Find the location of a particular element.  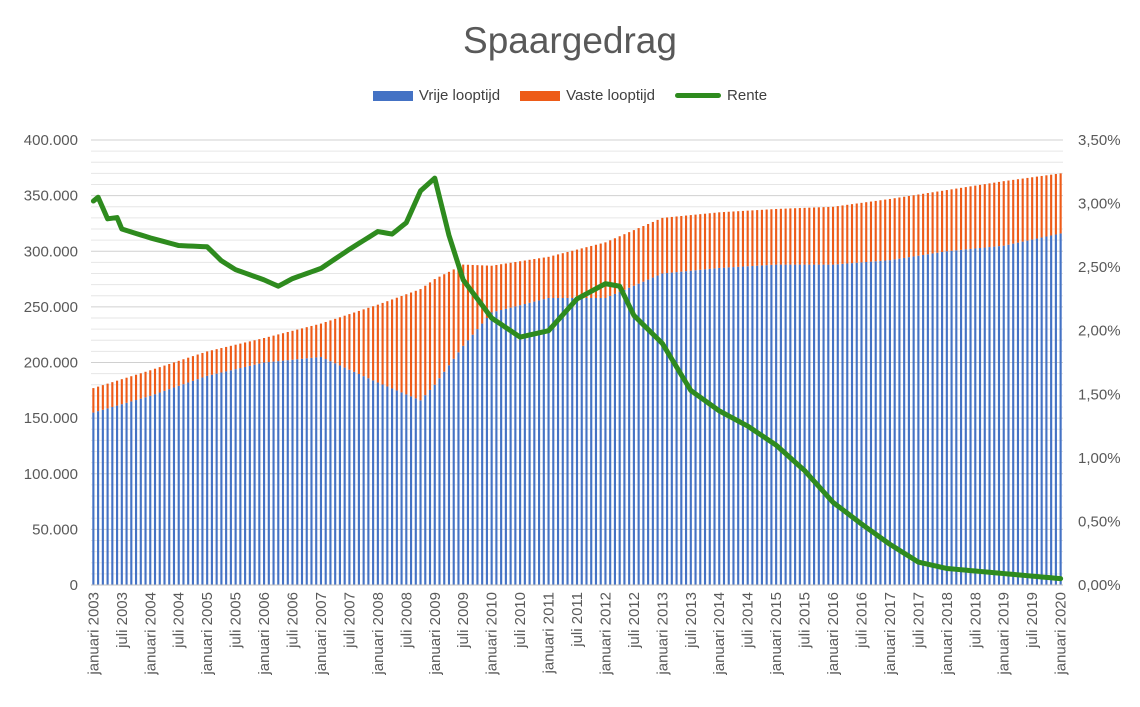

y-right-tick-label: 1,00% is located at coordinates (1099, 458).